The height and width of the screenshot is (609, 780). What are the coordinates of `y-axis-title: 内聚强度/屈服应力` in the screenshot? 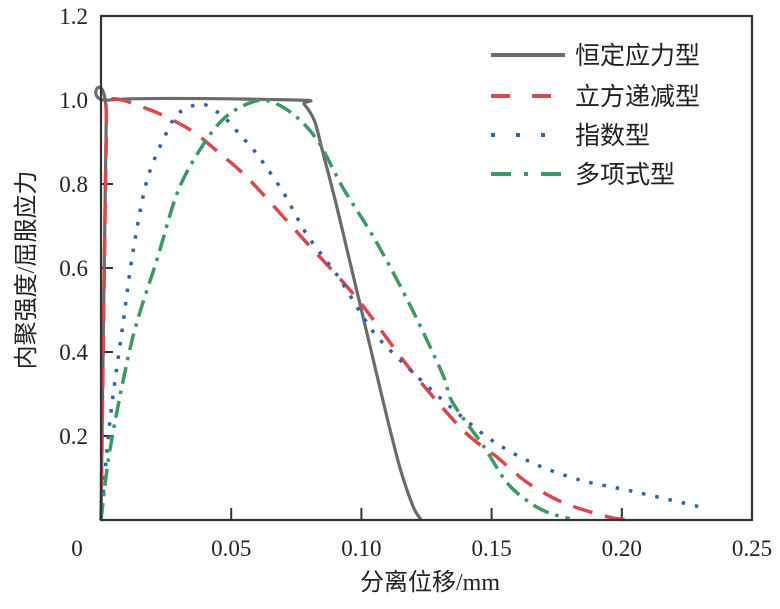 It's located at (26, 270).